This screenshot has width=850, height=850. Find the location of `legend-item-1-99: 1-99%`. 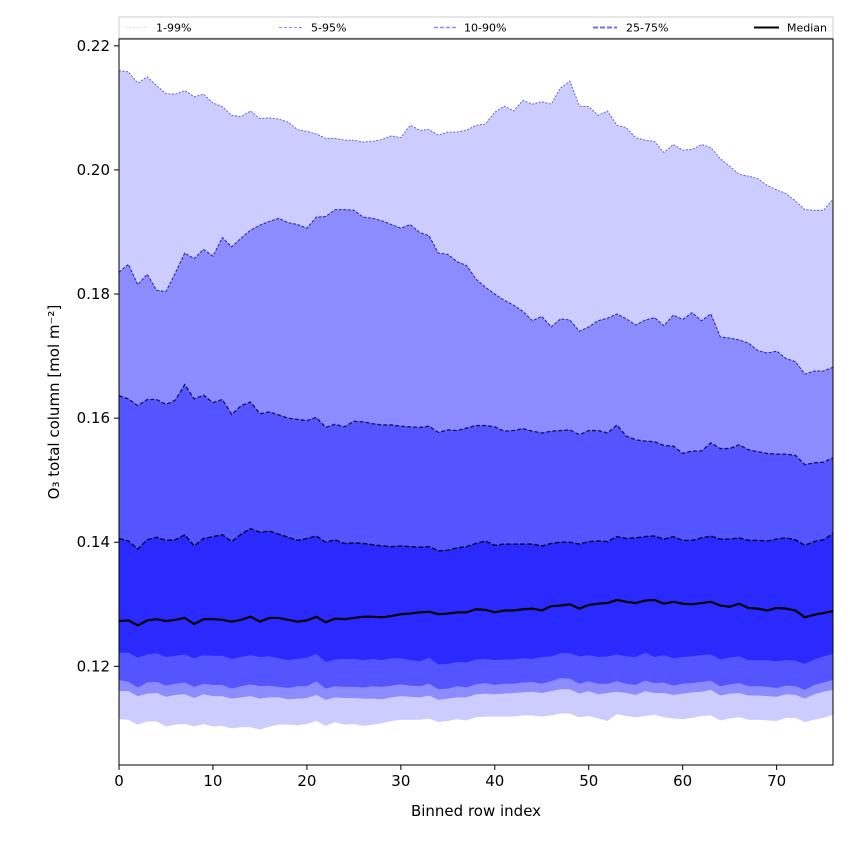

legend-item-1-99: 1-99% is located at coordinates (157, 28).